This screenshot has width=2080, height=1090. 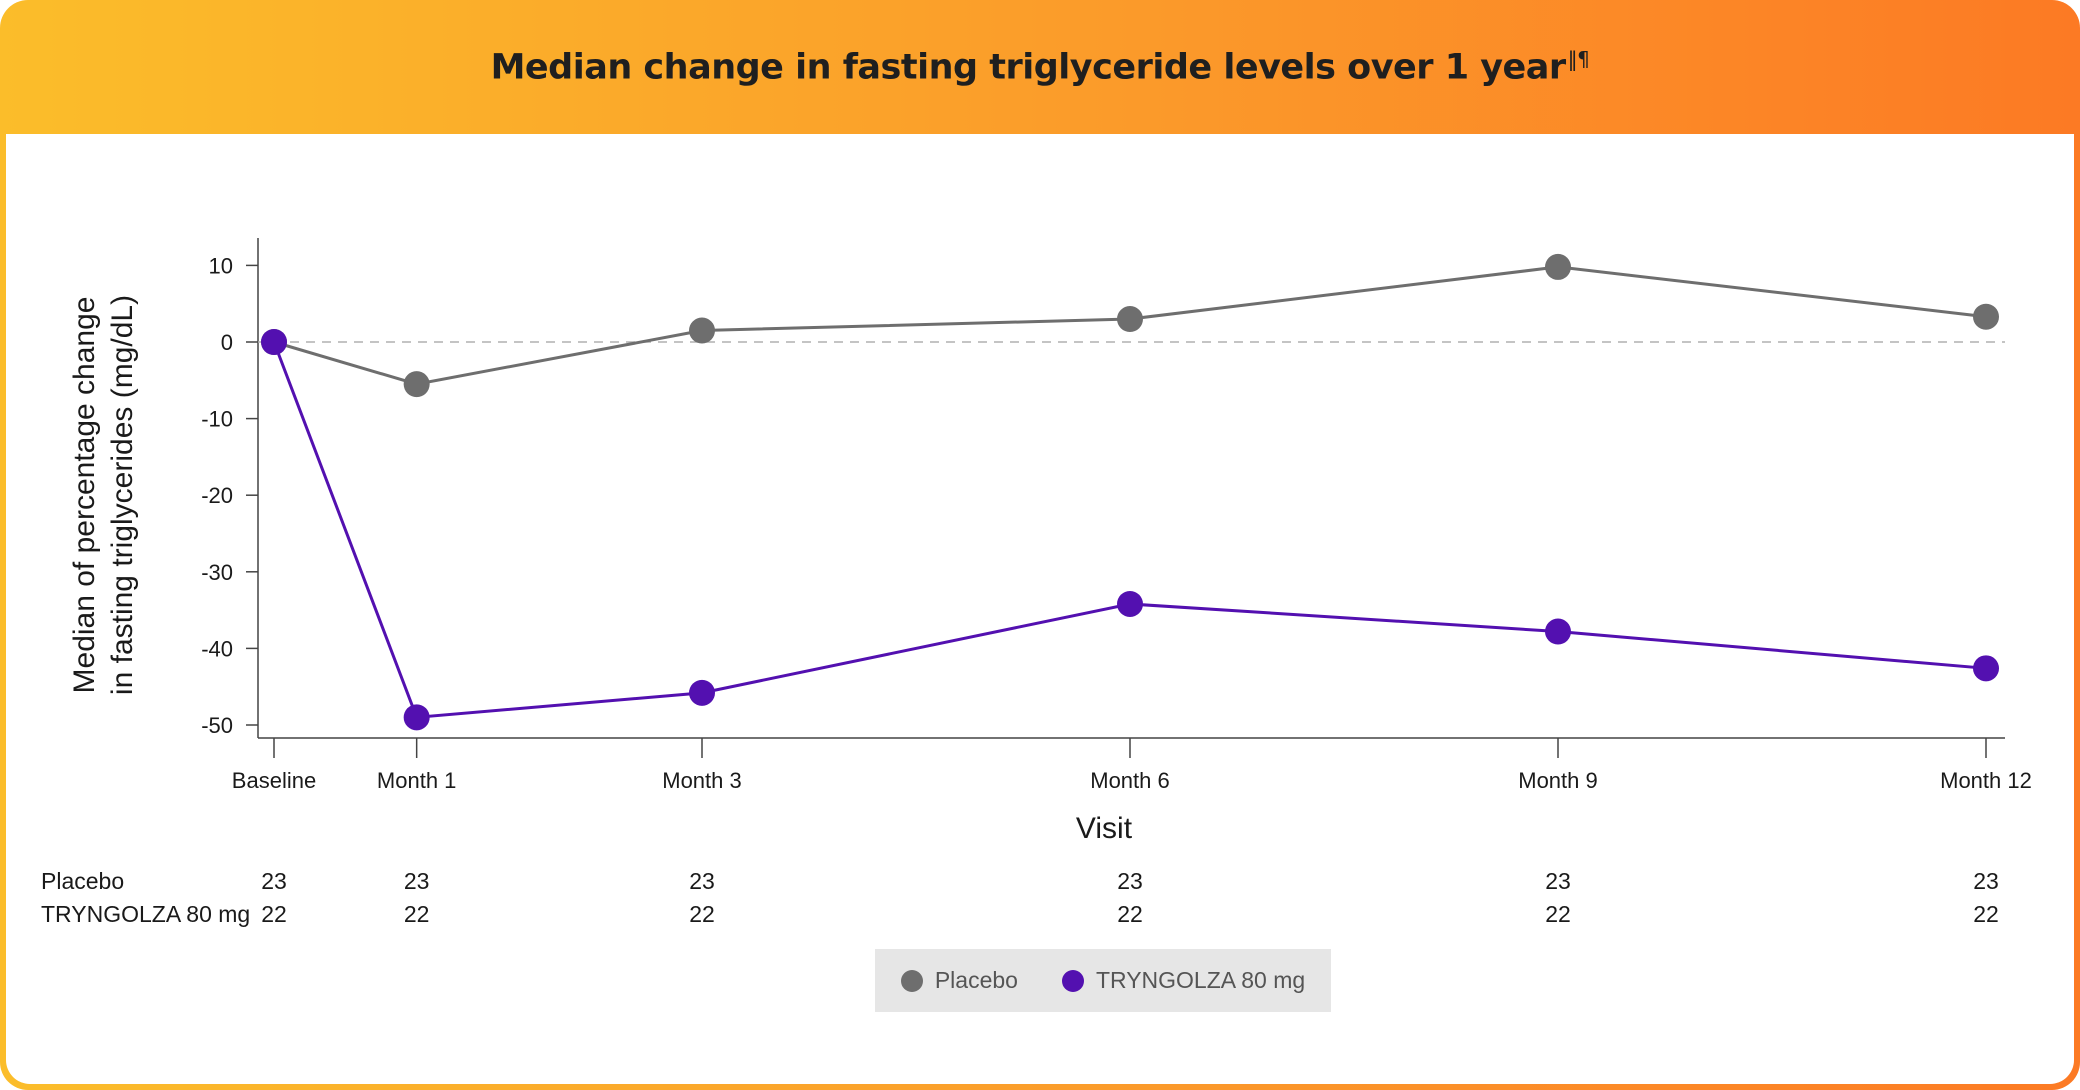 I want to click on y-tick-label: 0, so click(x=227, y=342).